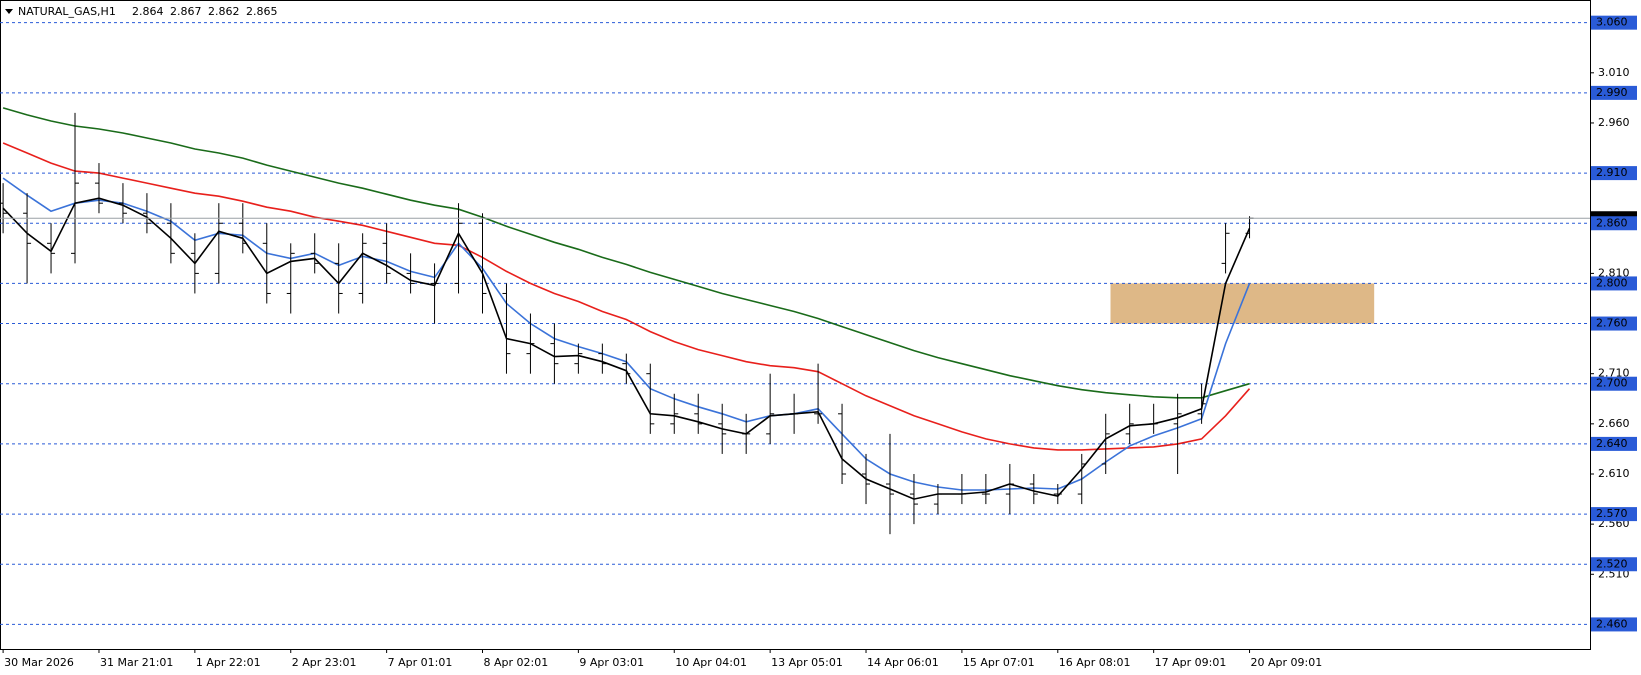 The image size is (1641, 675). What do you see at coordinates (148, 11) in the screenshot?
I see `quote-open: 2.864` at bounding box center [148, 11].